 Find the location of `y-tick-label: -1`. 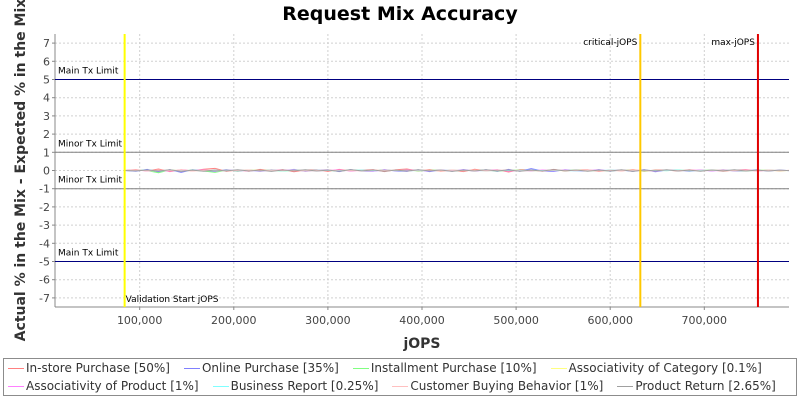

y-tick-label: -1 is located at coordinates (44, 189).